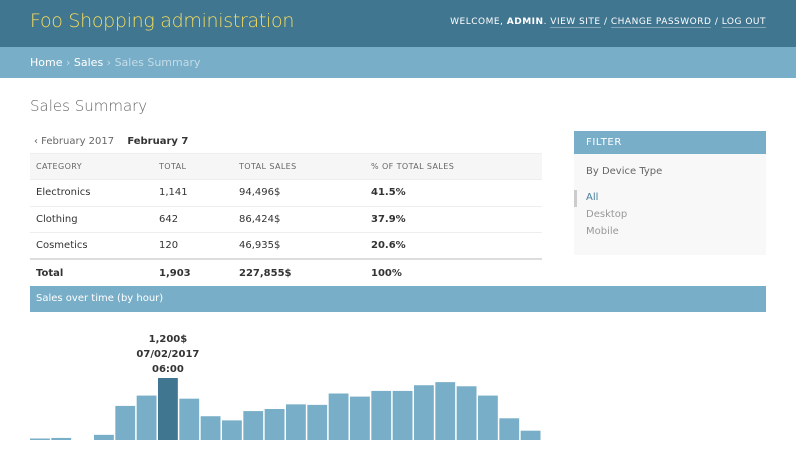 Image resolution: width=796 pixels, height=449 pixels. I want to click on section-heading: Sales over time (by hour), so click(398, 299).